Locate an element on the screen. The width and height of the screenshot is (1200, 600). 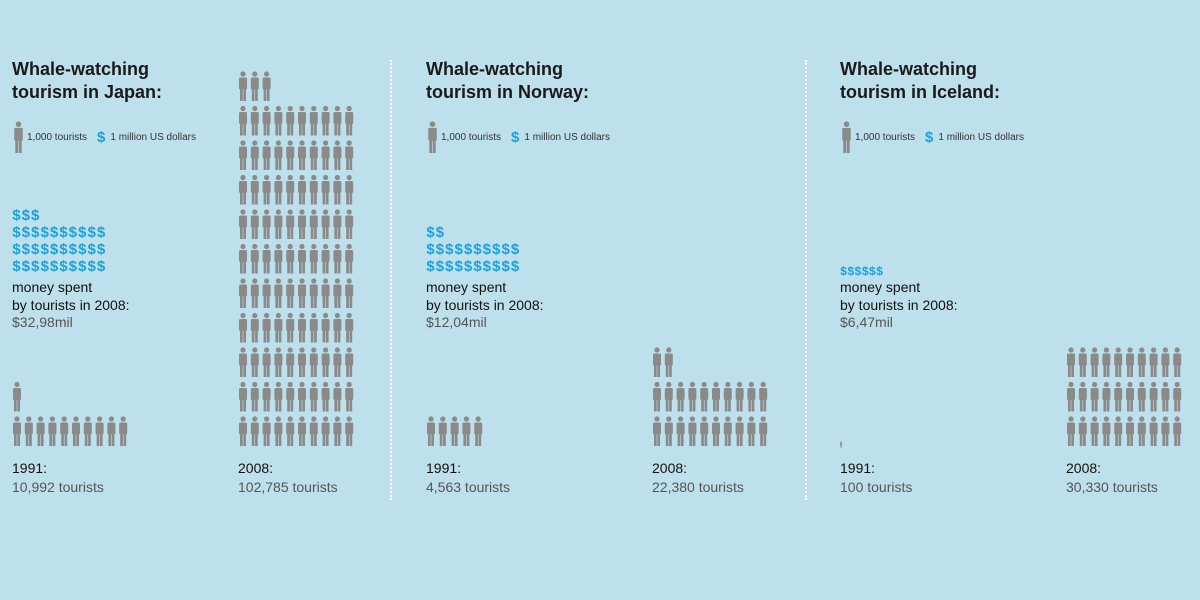
year-1991-value: 10,992 tourists is located at coordinates (58, 487).